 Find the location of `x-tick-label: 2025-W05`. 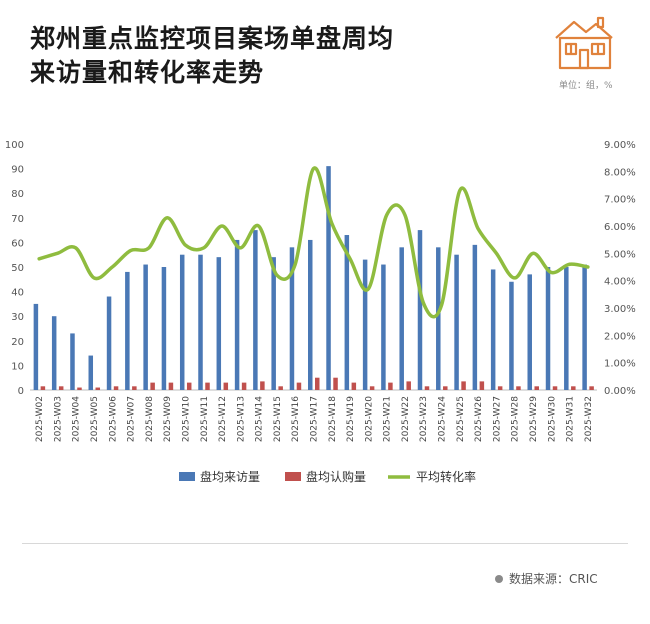

x-tick-label: 2025-W05 is located at coordinates (95, 419).